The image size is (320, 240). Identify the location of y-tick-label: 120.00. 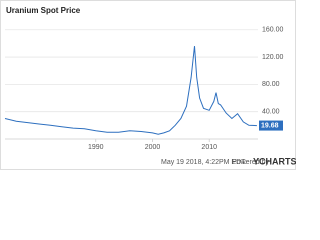
(273, 57).